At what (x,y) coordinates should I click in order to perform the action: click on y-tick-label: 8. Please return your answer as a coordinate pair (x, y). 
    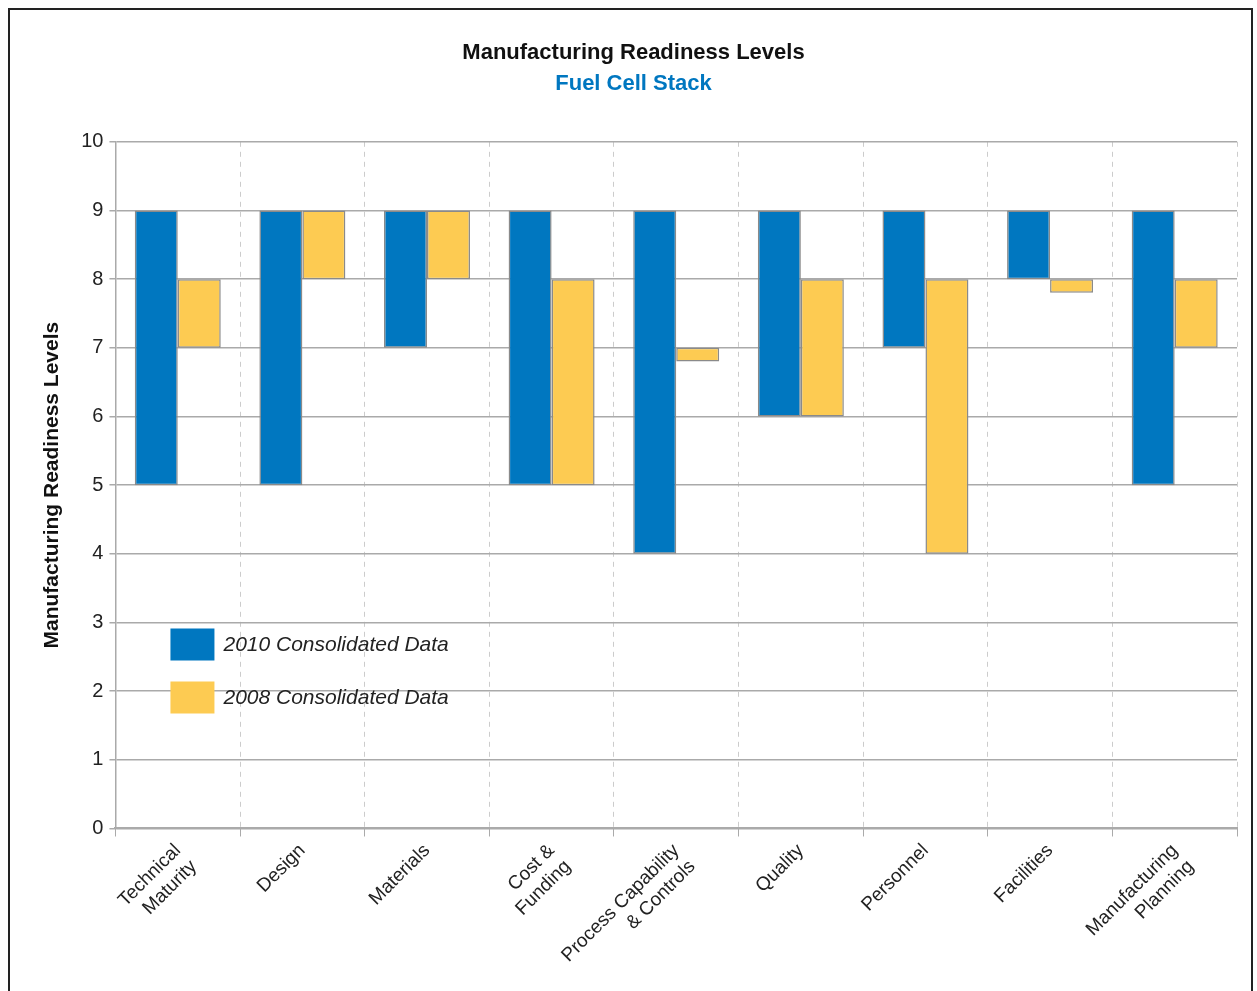
    Looking at the image, I should click on (98, 277).